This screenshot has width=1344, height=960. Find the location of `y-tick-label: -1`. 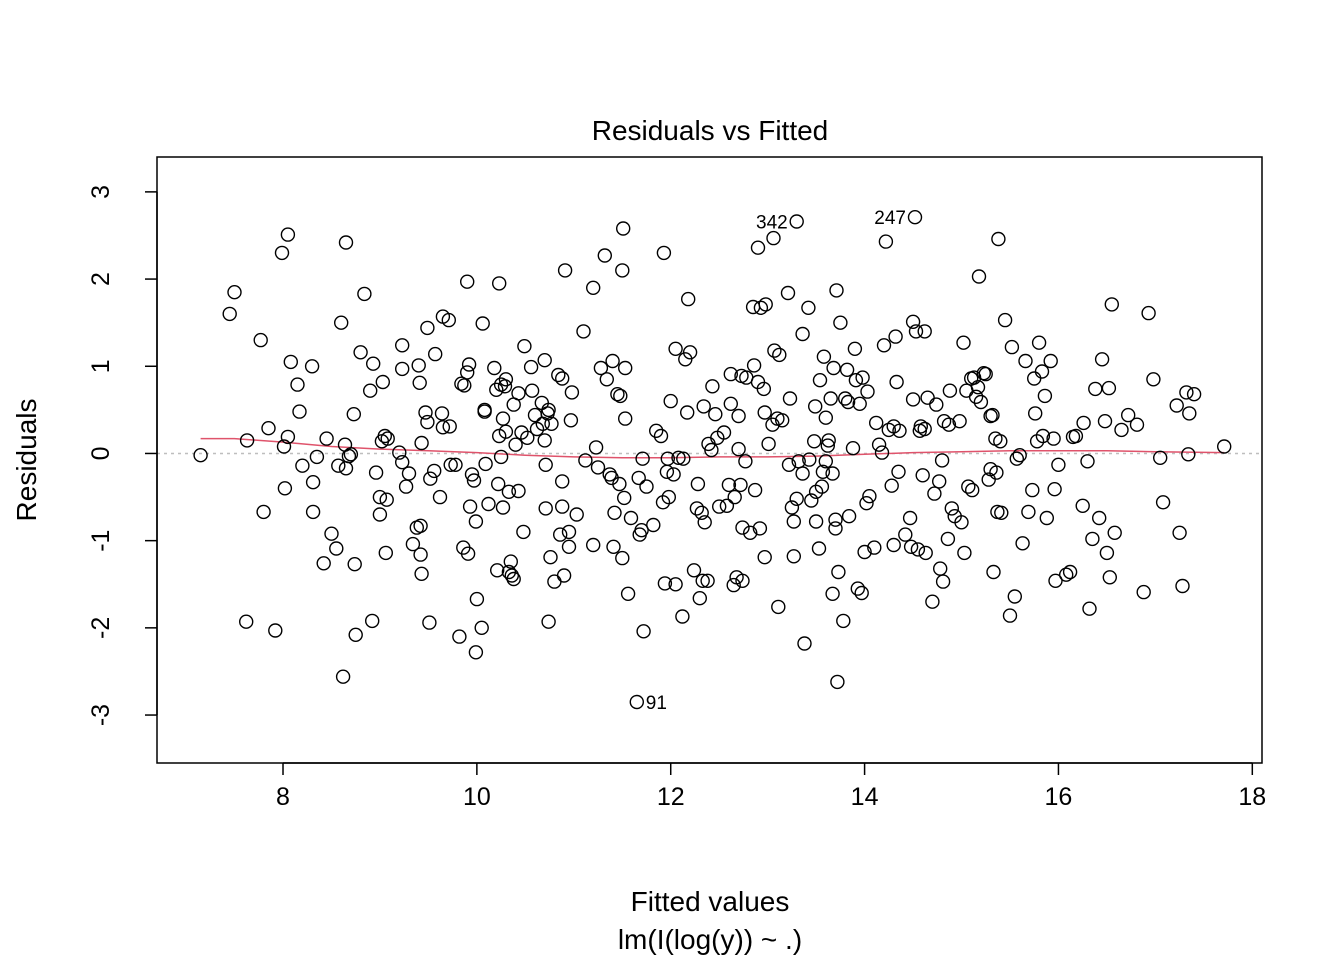

y-tick-label: -1 is located at coordinates (101, 541).